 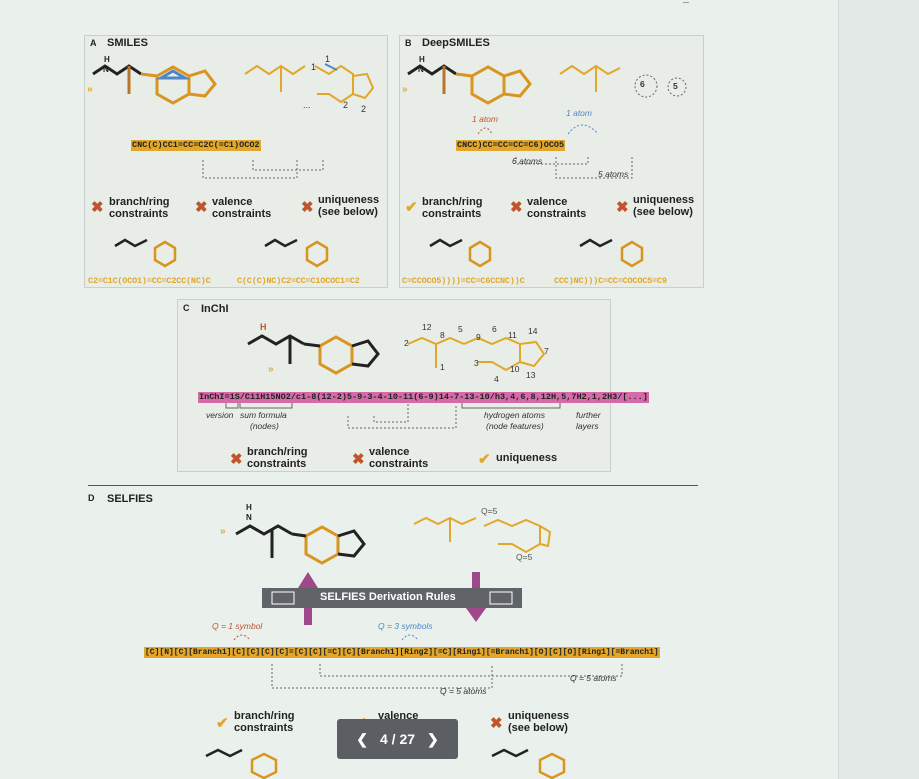 What do you see at coordinates (511, 145) in the screenshot?
I see `deepsmiles-string: CNCC)CC=CC=CC=C6)OCO5` at bounding box center [511, 145].